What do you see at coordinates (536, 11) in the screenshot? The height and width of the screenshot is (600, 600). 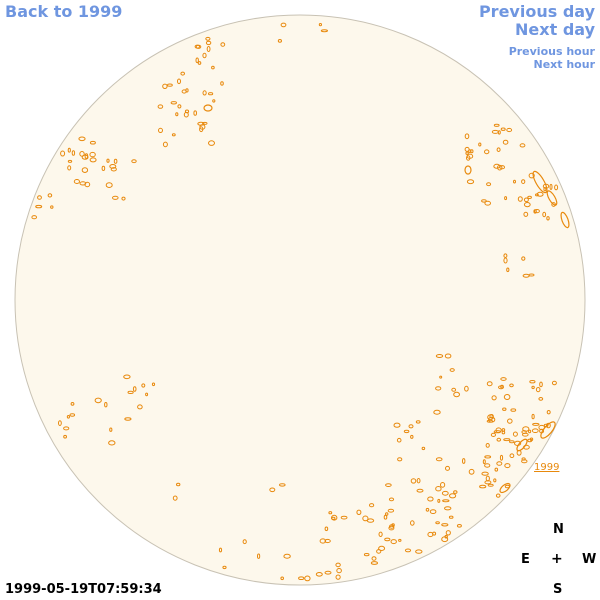 I see `previous-day-link: Previous day` at bounding box center [536, 11].